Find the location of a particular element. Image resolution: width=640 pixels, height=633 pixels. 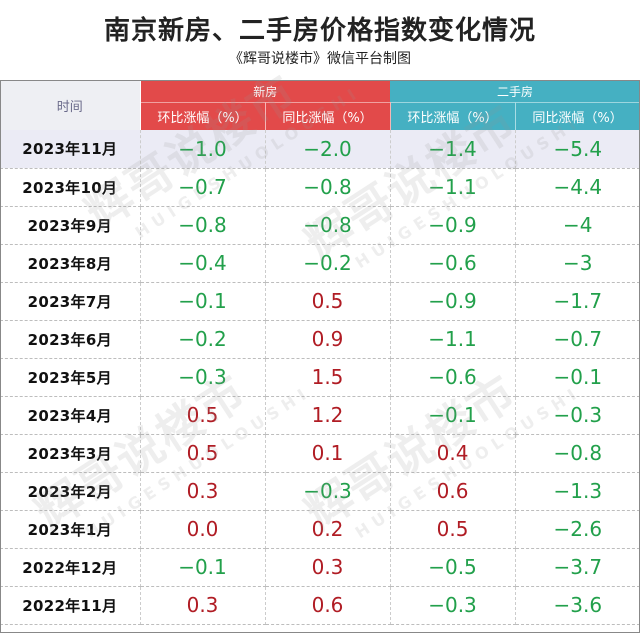

header-second-mom: 环比涨幅（%） is located at coordinates (453, 116).